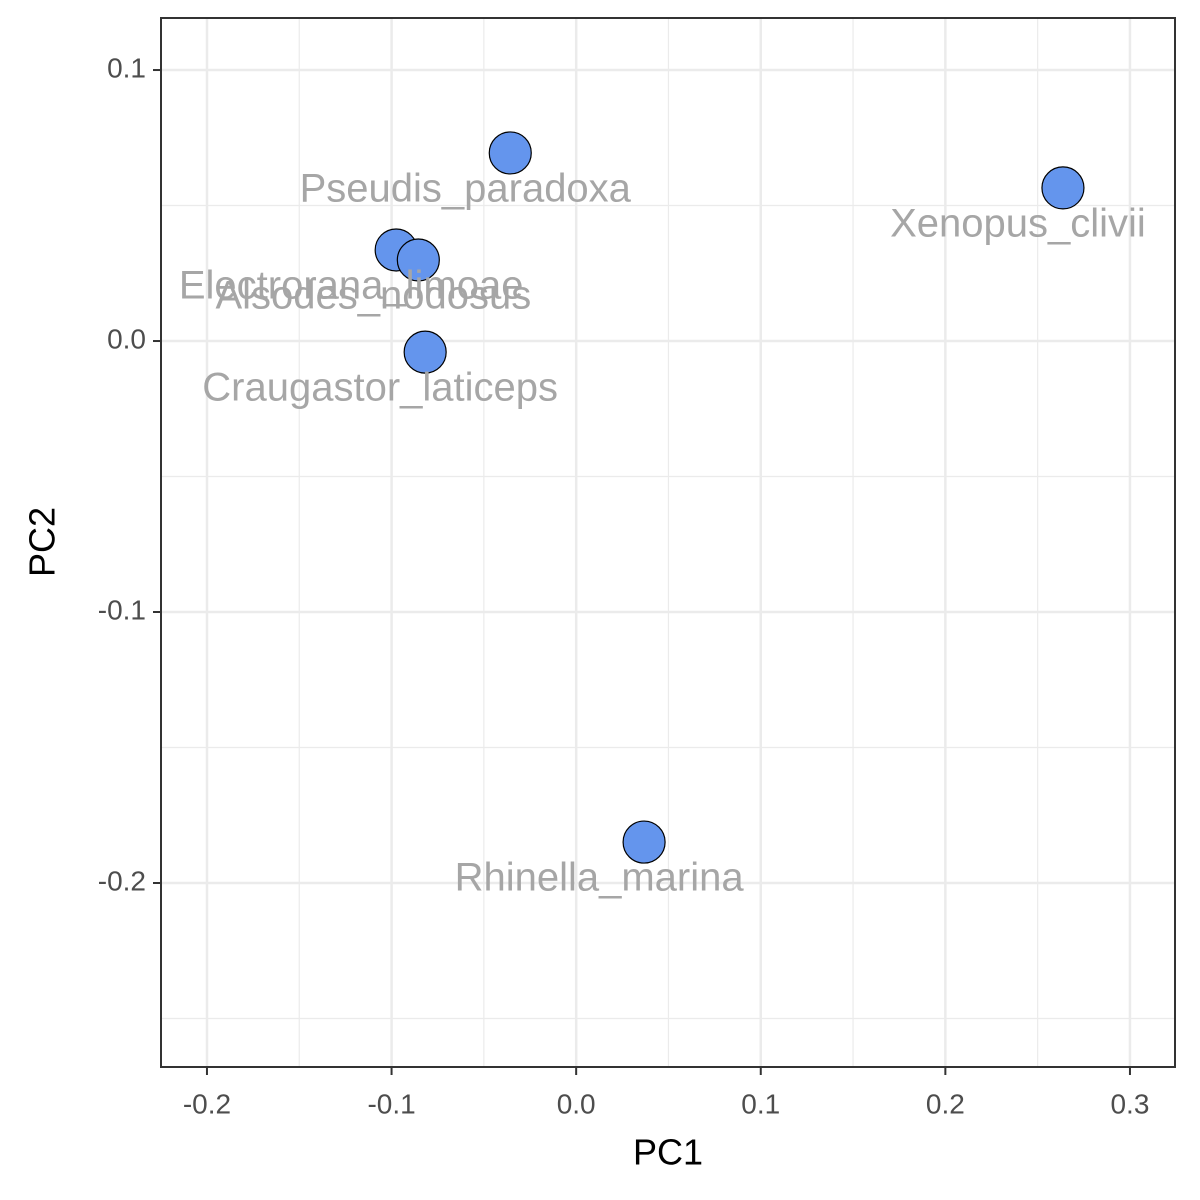  I want to click on x-axis-title: PC1, so click(668, 1152).